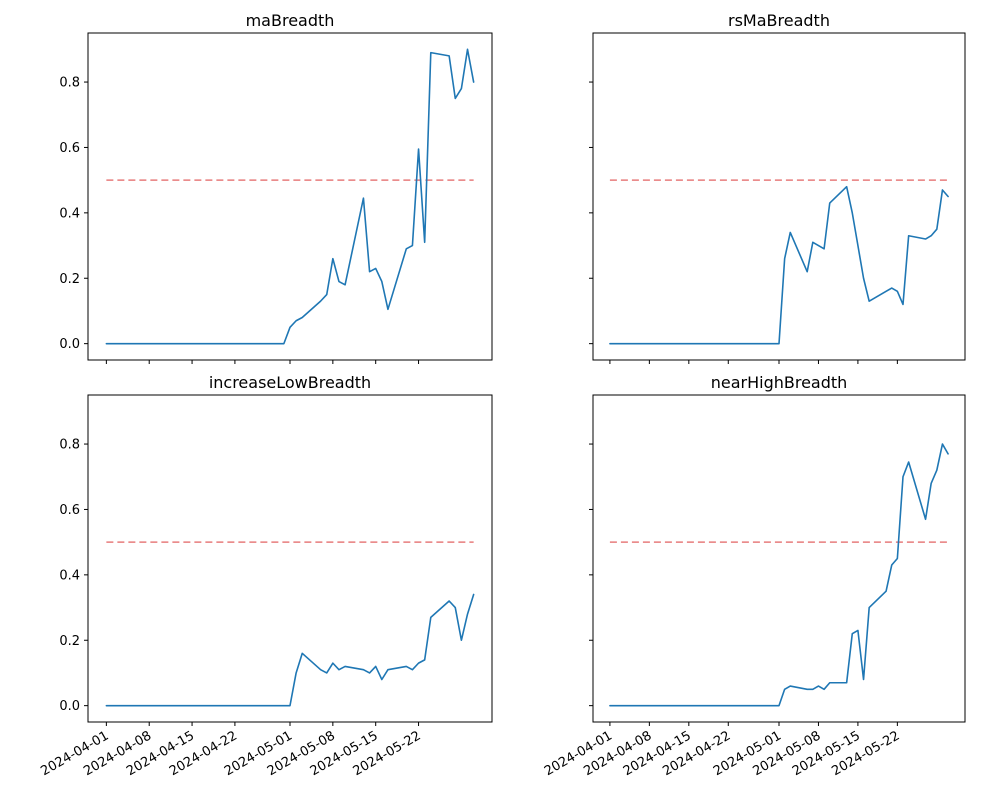 The width and height of the screenshot is (1000, 800). What do you see at coordinates (290, 382) in the screenshot?
I see `chart-title-increase-low-breadth: increaseLowBreadth` at bounding box center [290, 382].